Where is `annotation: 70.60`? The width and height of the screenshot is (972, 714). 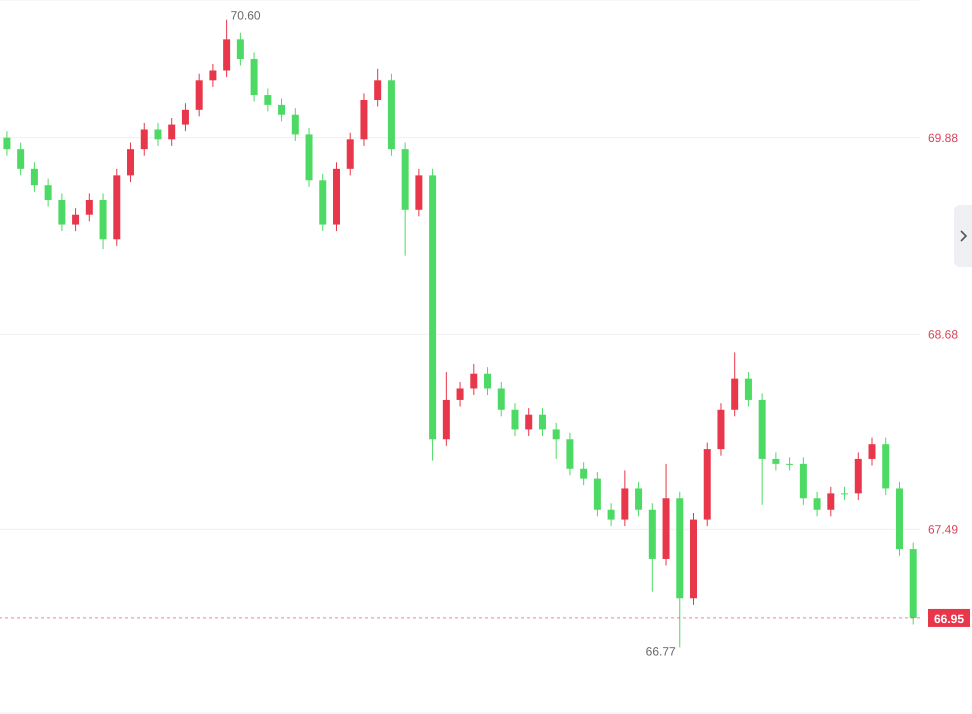
annotation: 70.60 is located at coordinates (245, 15).